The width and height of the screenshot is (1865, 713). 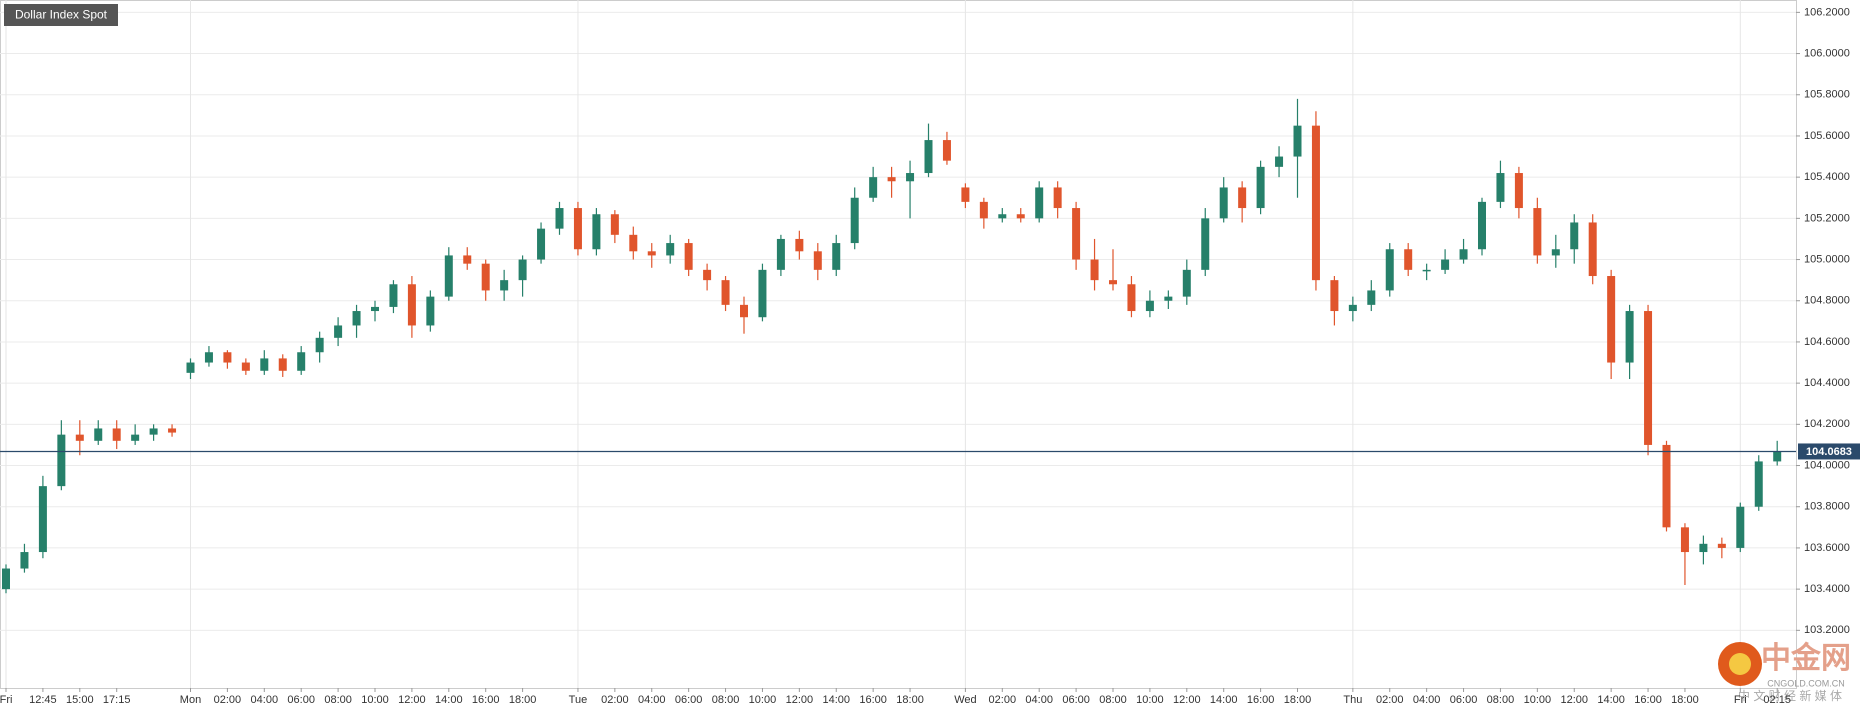 What do you see at coordinates (1827, 53) in the screenshot?
I see `y-tick-label: 106.0000` at bounding box center [1827, 53].